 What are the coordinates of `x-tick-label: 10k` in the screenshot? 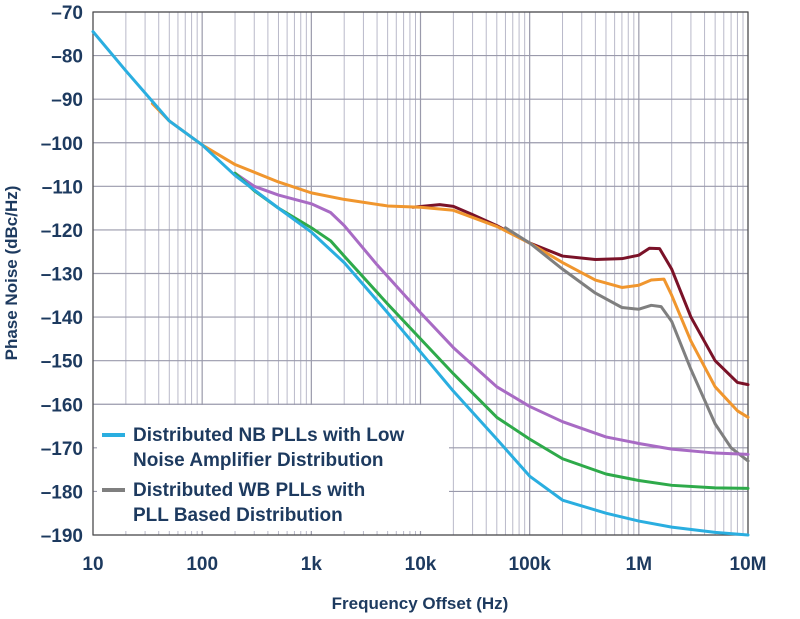 It's located at (421, 564).